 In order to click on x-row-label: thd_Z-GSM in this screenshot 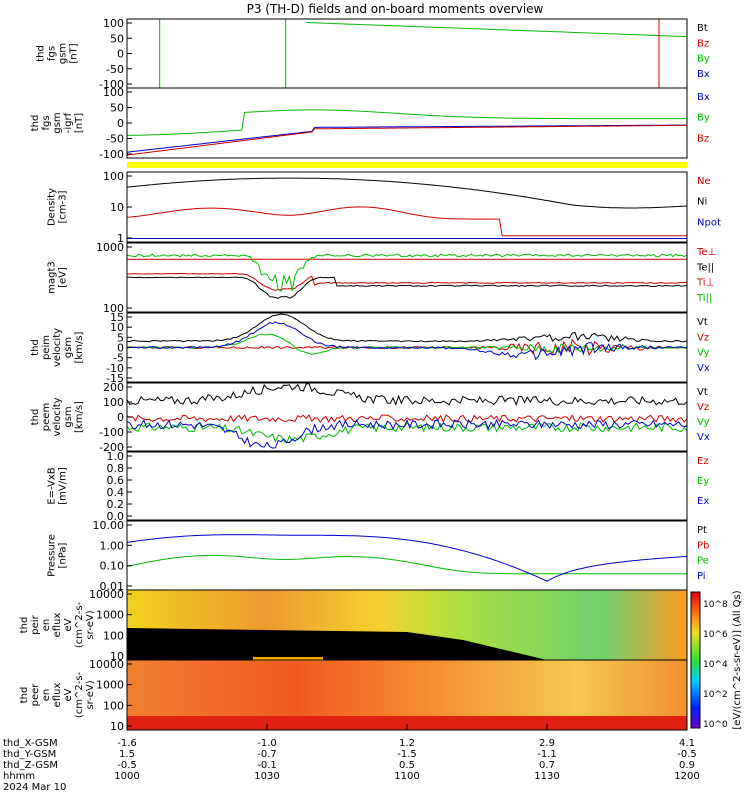, I will do `click(30, 765)`.